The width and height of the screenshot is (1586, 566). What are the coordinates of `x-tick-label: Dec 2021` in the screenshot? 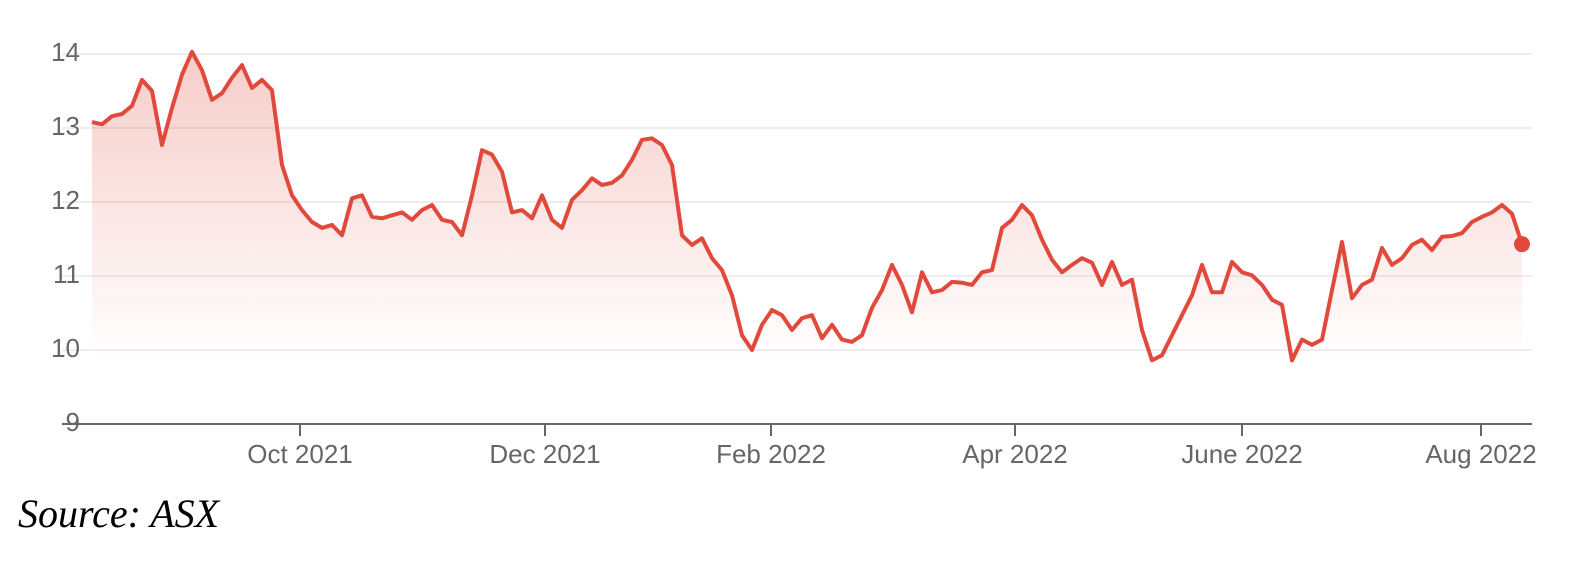 It's located at (544, 454).